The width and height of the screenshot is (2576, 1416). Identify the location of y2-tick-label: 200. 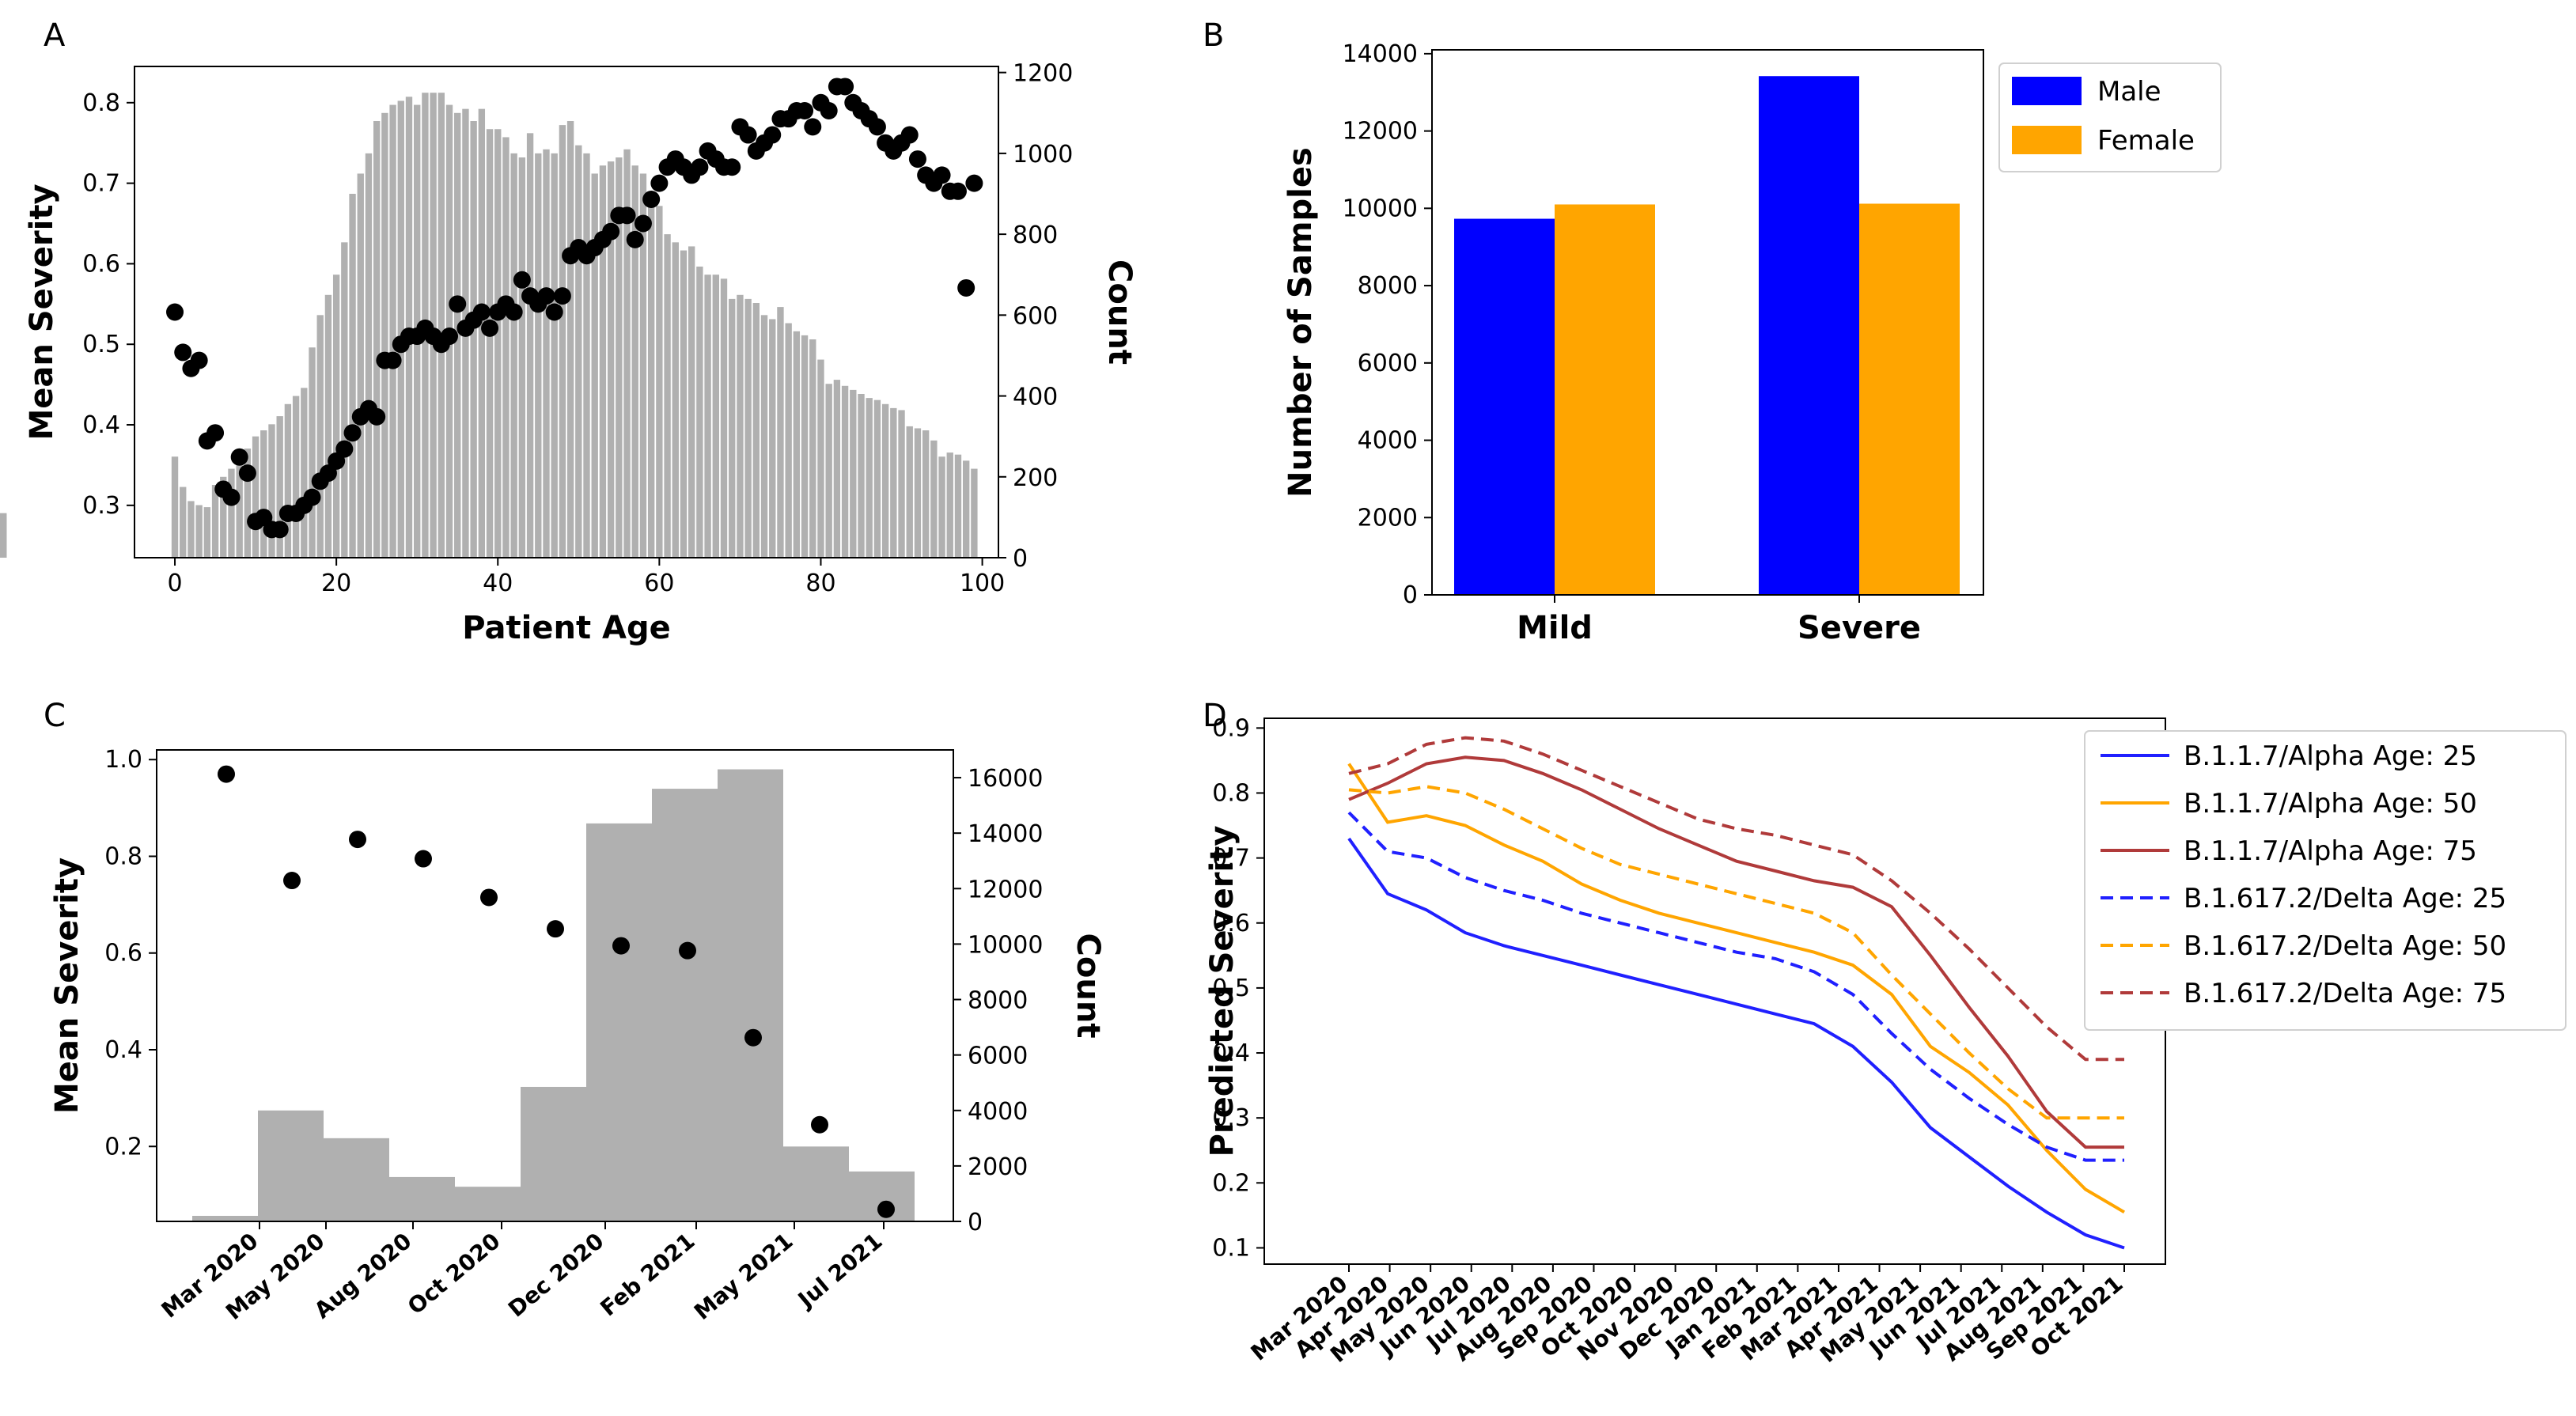
(1035, 478).